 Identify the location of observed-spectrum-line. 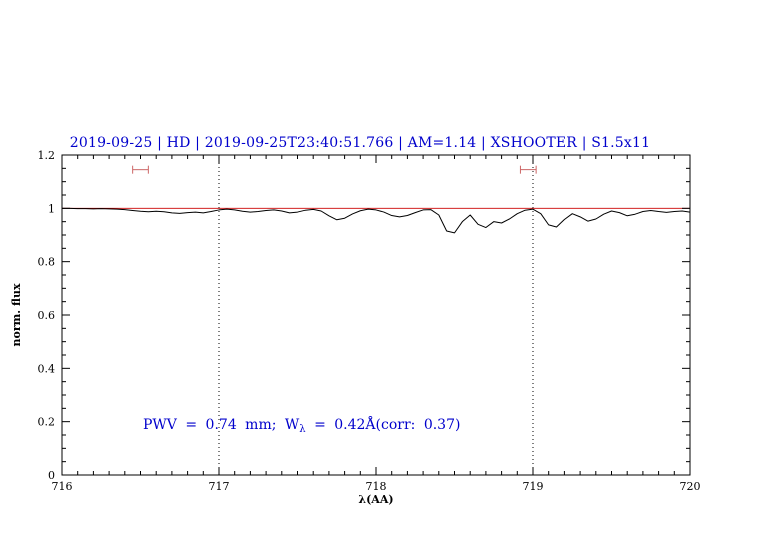
(376, 220).